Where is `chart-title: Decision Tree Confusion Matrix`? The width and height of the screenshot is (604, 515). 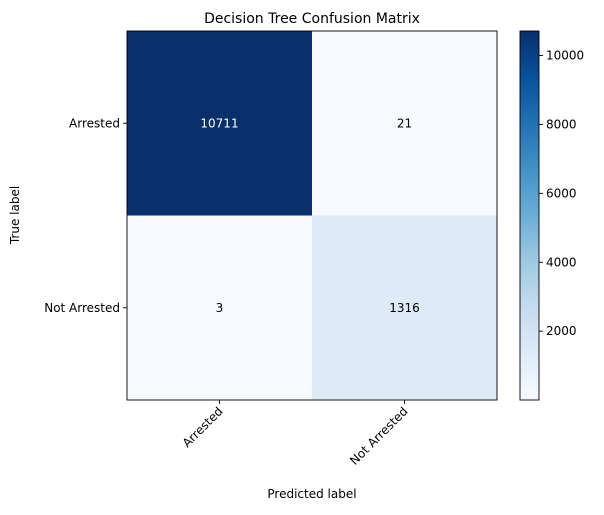
chart-title: Decision Tree Confusion Matrix is located at coordinates (312, 19).